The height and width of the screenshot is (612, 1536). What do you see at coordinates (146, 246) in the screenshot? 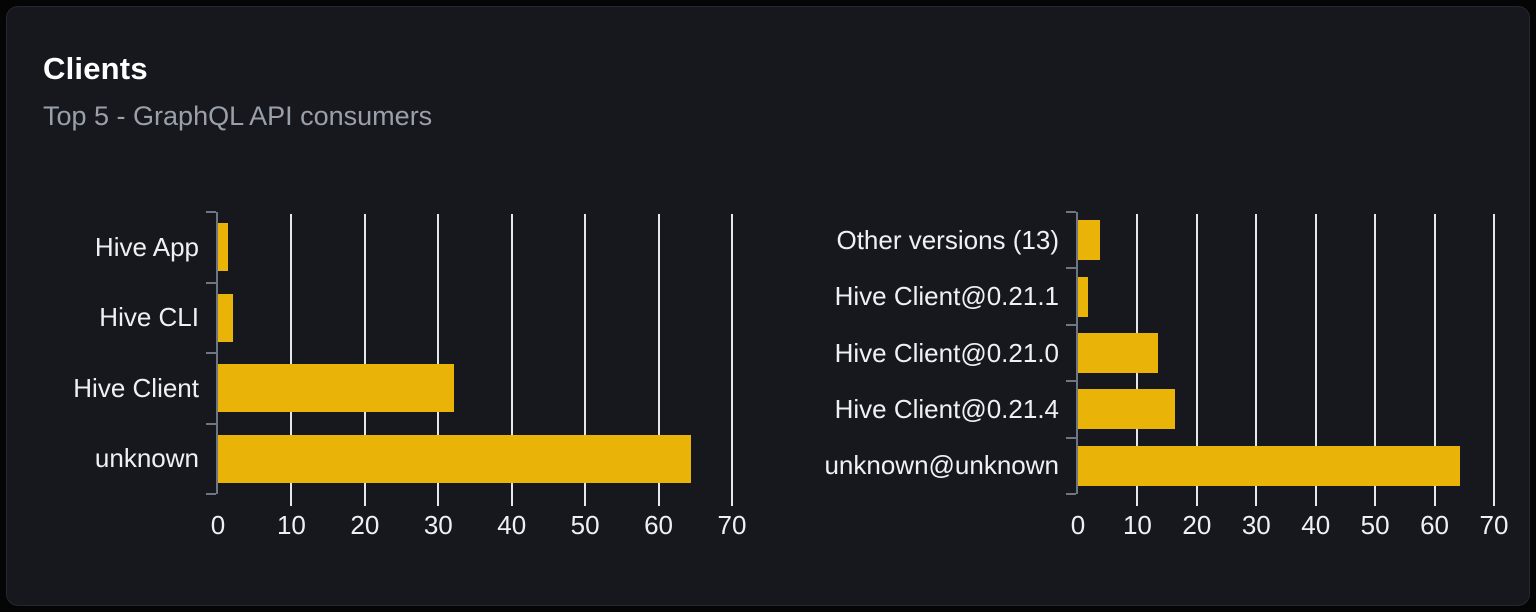
I see `category-label: Hive App` at bounding box center [146, 246].